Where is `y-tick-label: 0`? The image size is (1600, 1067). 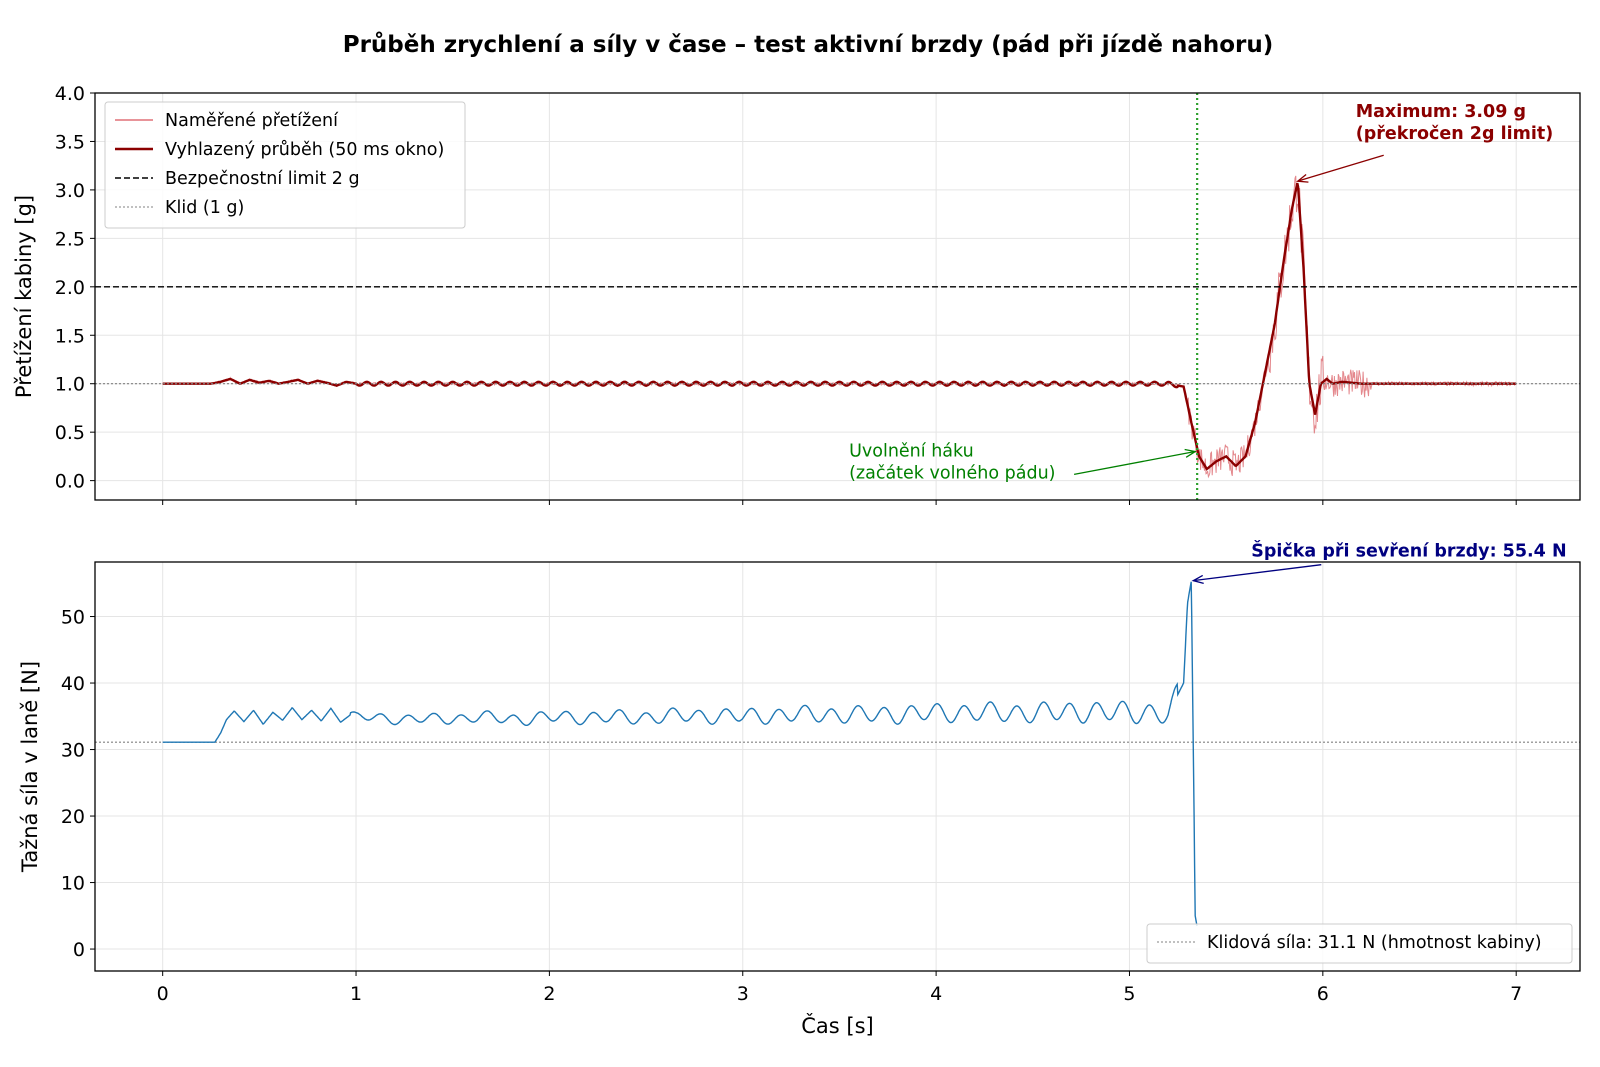 y-tick-label: 0 is located at coordinates (79, 950).